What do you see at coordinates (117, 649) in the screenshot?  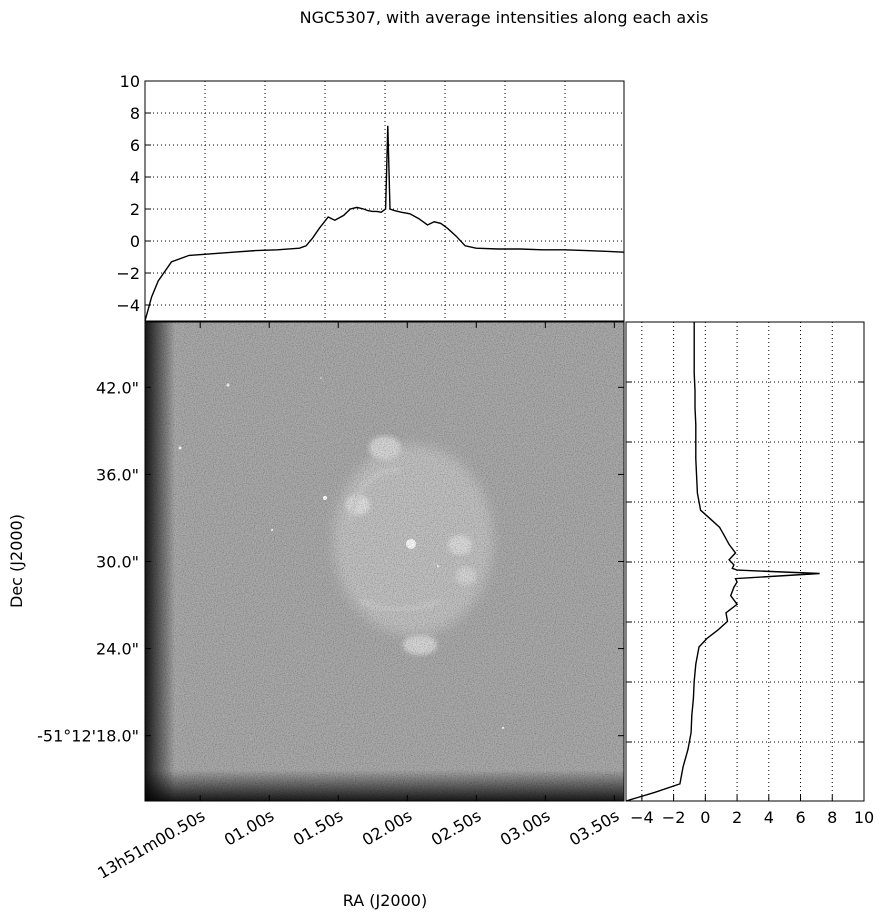 I see `image-ytick-label-3: 24.0"` at bounding box center [117, 649].